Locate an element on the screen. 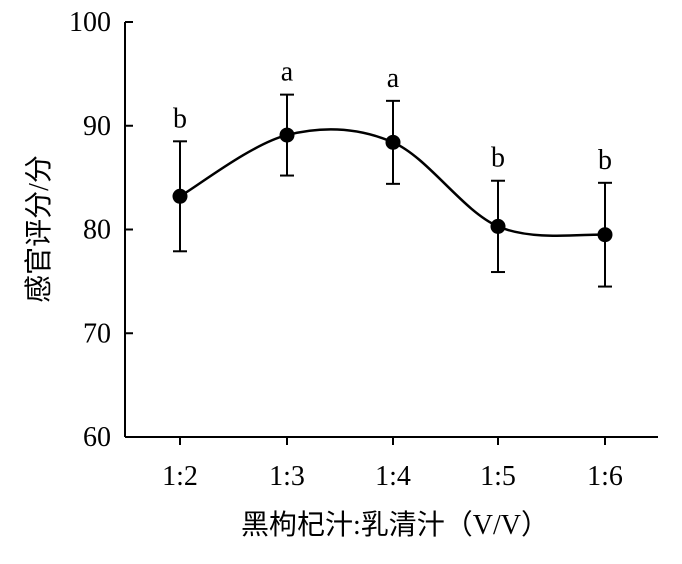 The width and height of the screenshot is (682, 564). x-tick-label: 1:5 is located at coordinates (498, 476).